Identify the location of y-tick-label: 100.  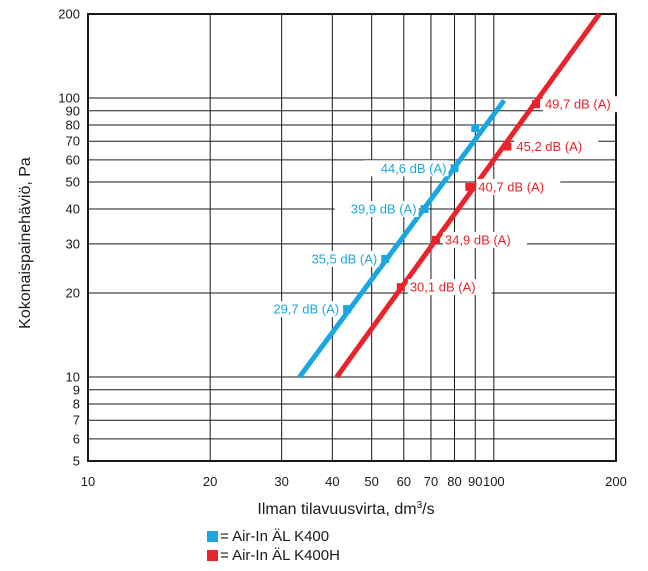
(69, 97).